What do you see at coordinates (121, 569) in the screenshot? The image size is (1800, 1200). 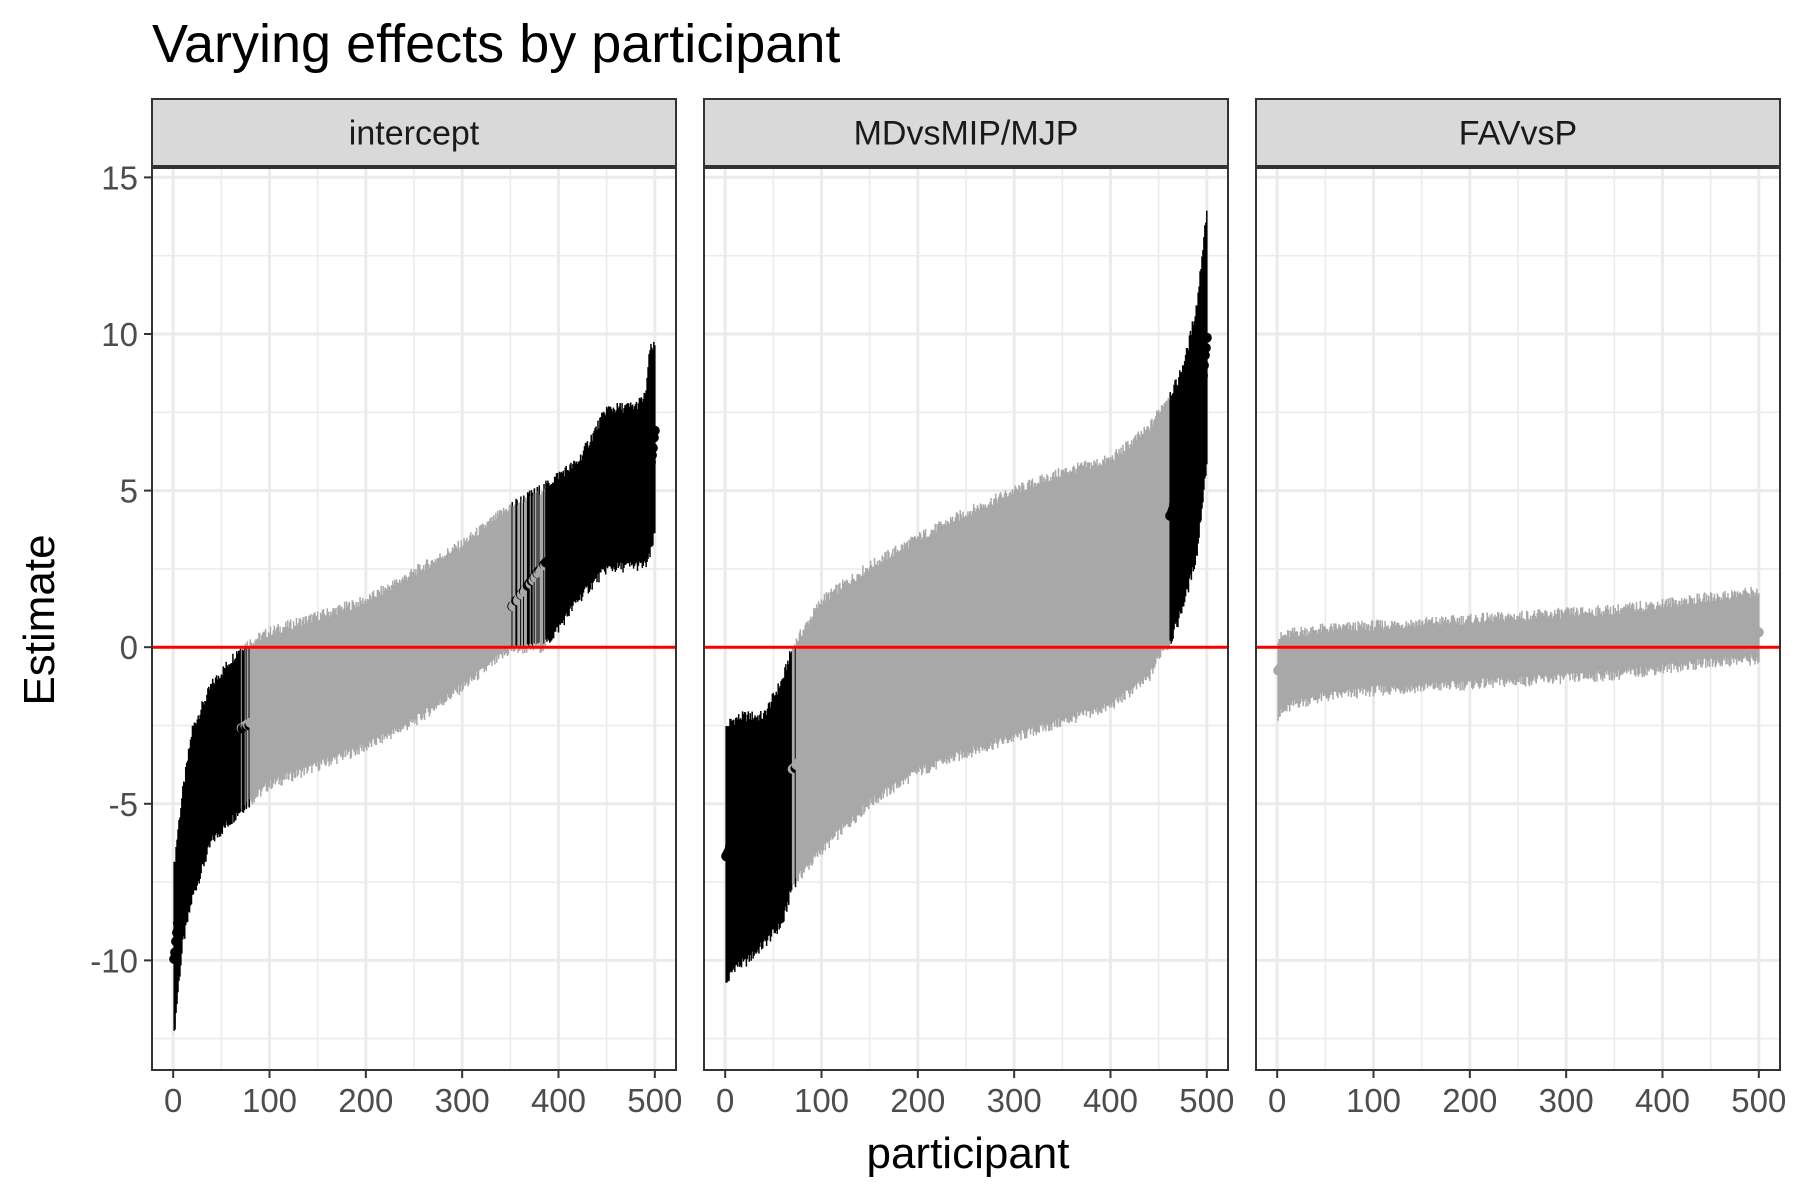 I see `y-axis: -10 -5 0 5 10 15` at bounding box center [121, 569].